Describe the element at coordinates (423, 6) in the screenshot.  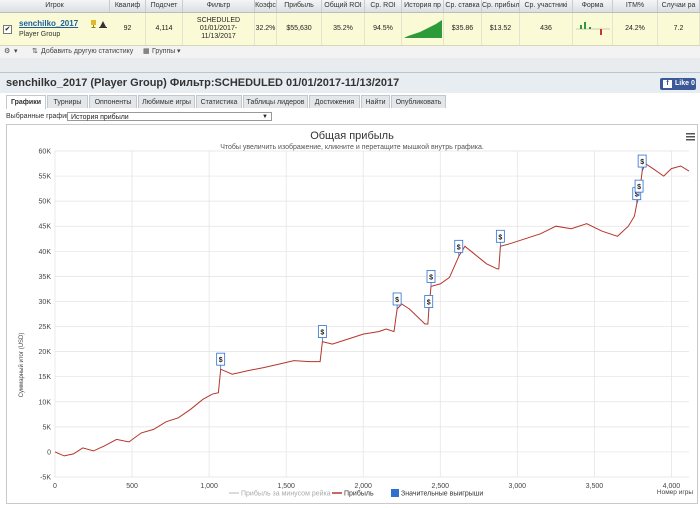
I see `col-history: История пр` at that location.